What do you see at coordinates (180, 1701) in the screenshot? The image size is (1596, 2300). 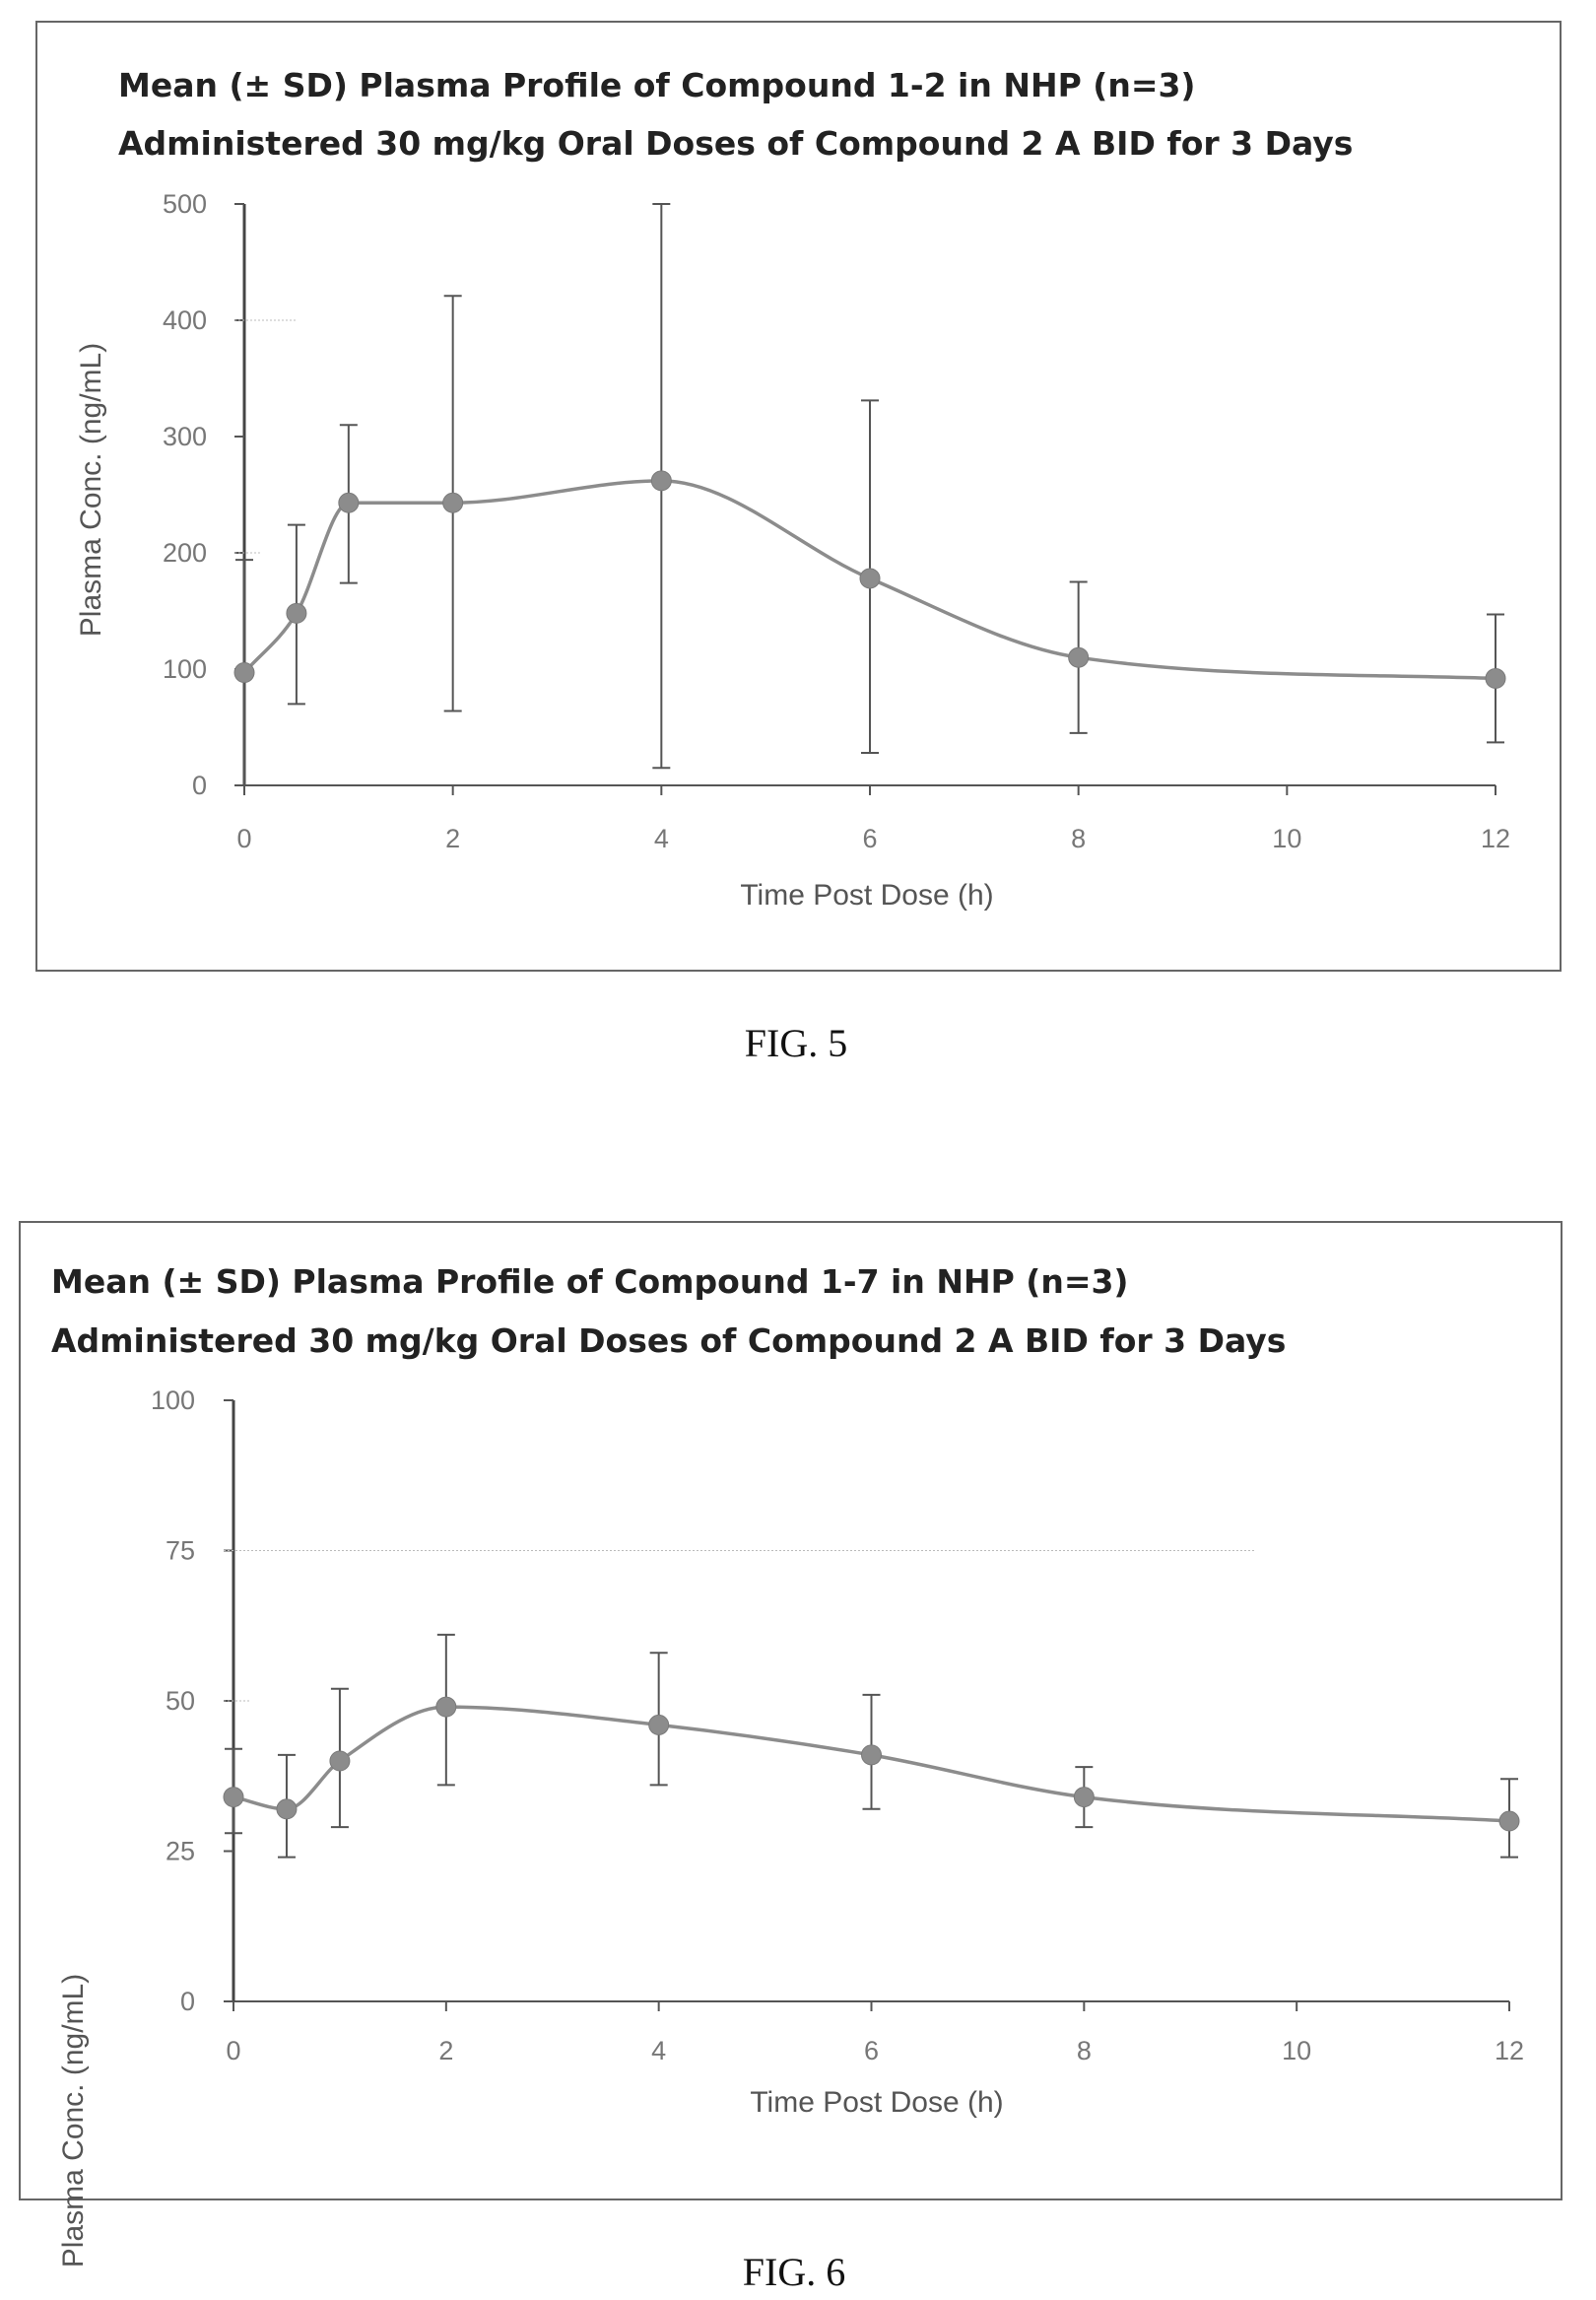 I see `chart-6-y-tick-label: 50` at bounding box center [180, 1701].